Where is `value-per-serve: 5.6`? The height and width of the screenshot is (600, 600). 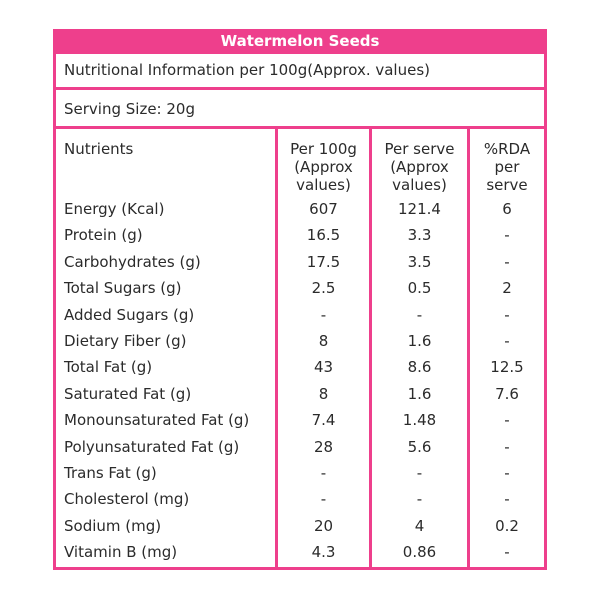
value-per-serve: 5.6 is located at coordinates (419, 446).